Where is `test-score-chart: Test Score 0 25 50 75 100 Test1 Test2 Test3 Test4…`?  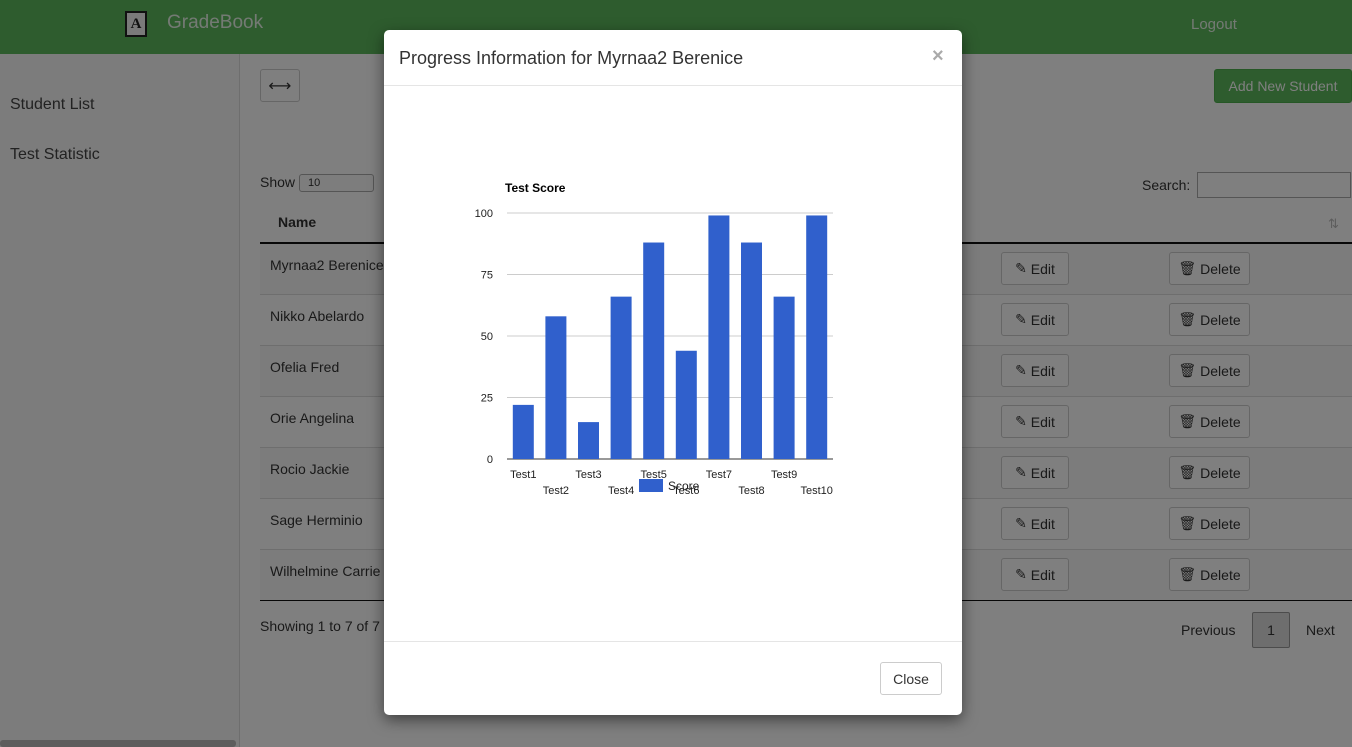 test-score-chart: Test Score 0 25 50 75 100 Test1 Test2 Test3 Test4… is located at coordinates (654, 339).